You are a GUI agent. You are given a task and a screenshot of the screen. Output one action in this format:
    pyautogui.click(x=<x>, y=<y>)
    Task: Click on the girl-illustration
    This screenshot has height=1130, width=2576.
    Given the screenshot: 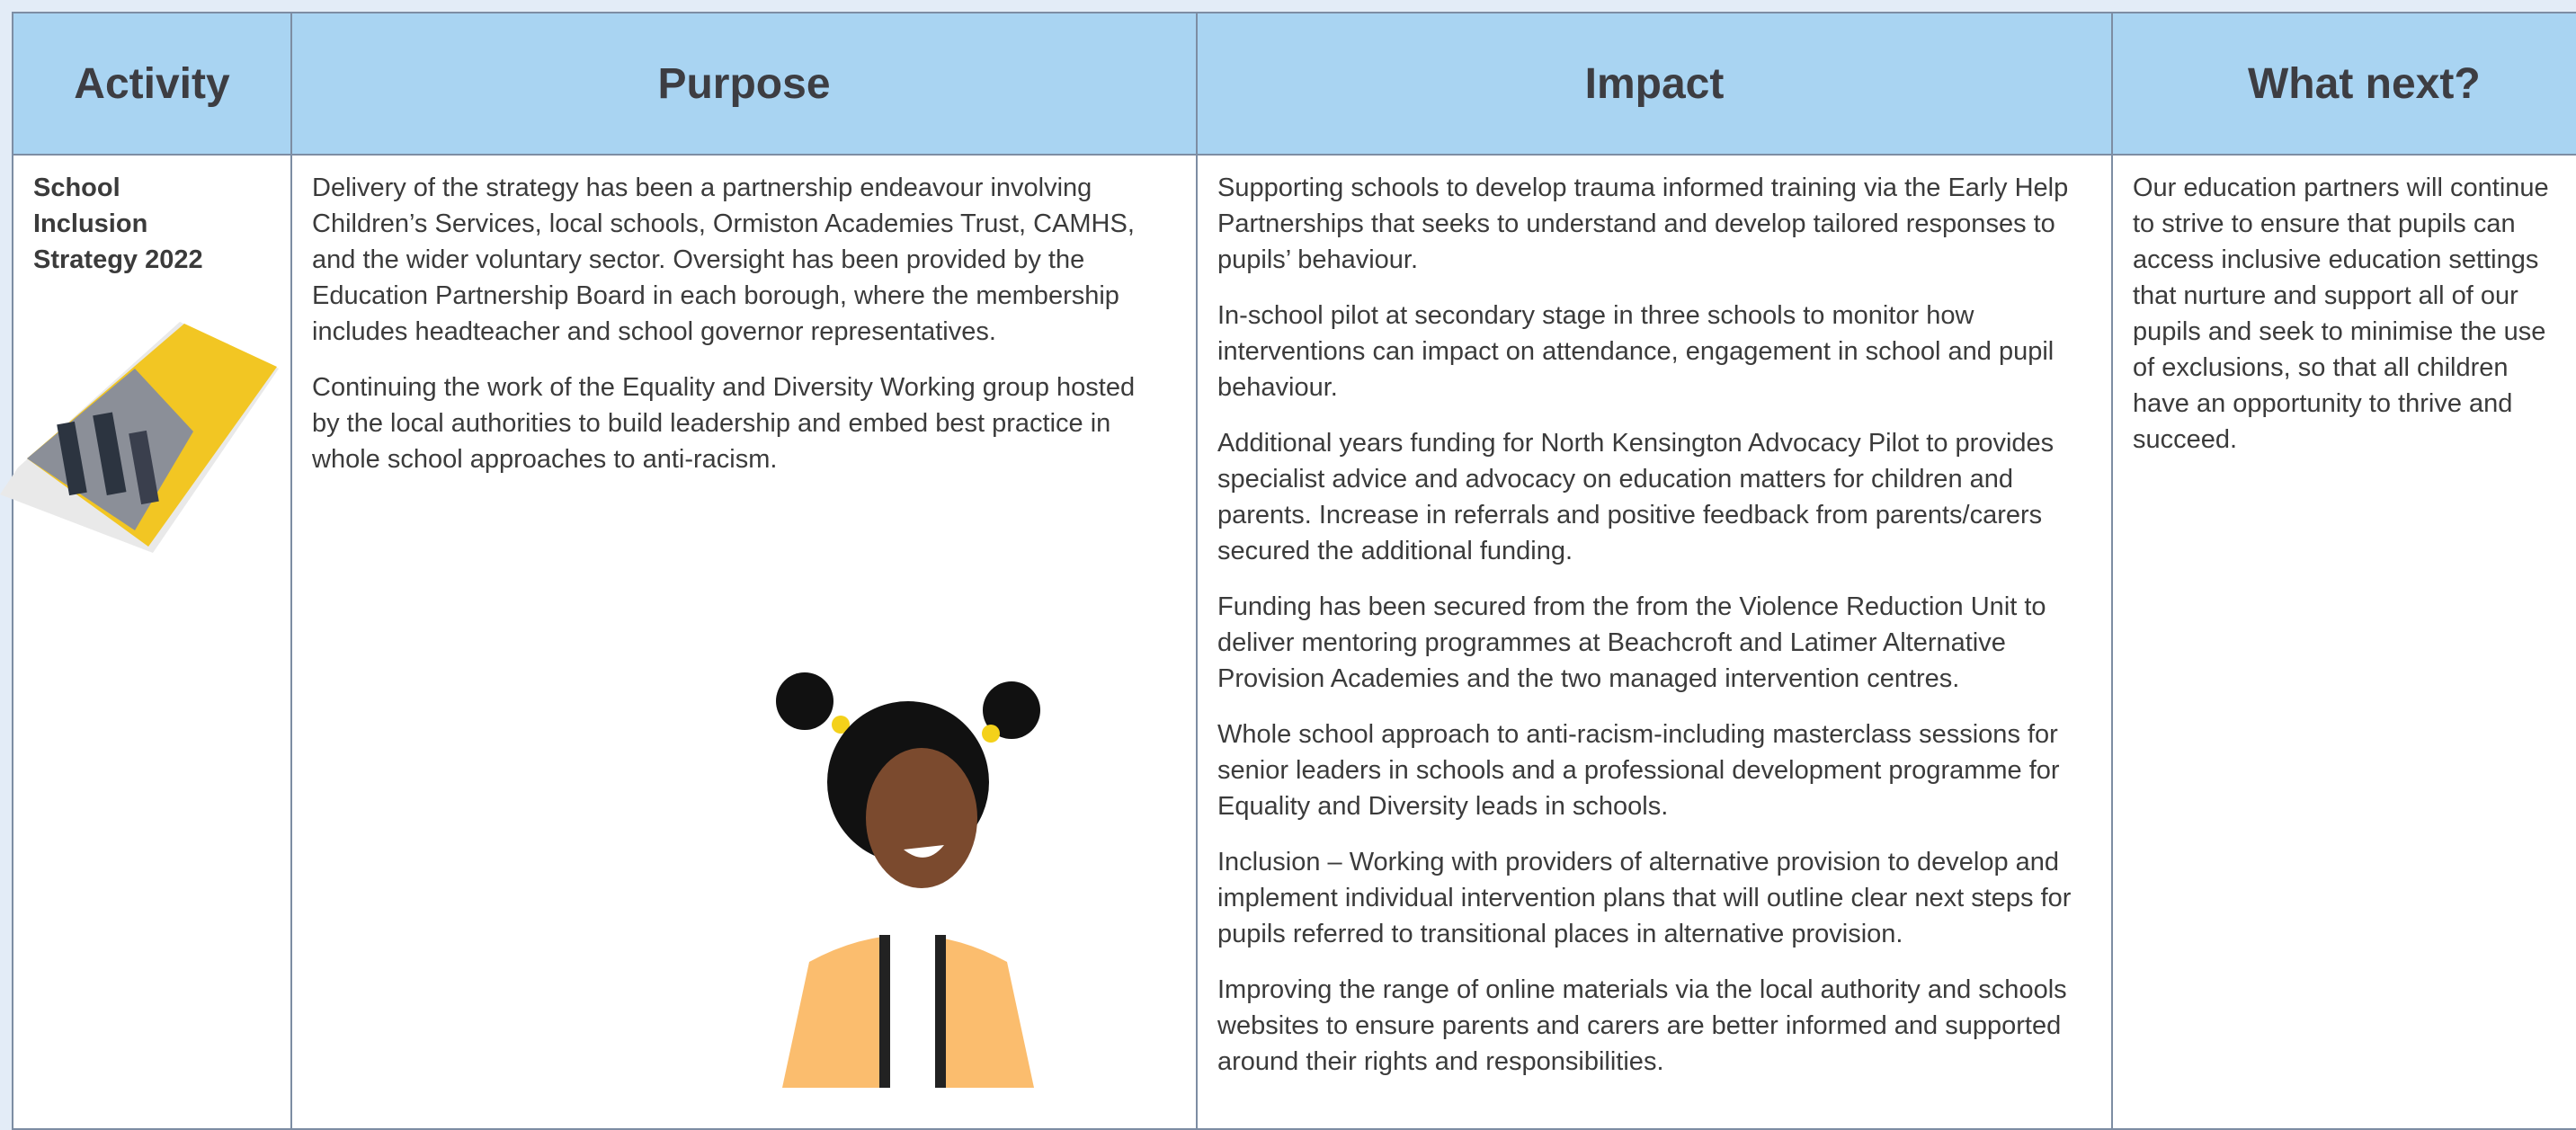 What is the action you would take?
    pyautogui.click(x=908, y=880)
    